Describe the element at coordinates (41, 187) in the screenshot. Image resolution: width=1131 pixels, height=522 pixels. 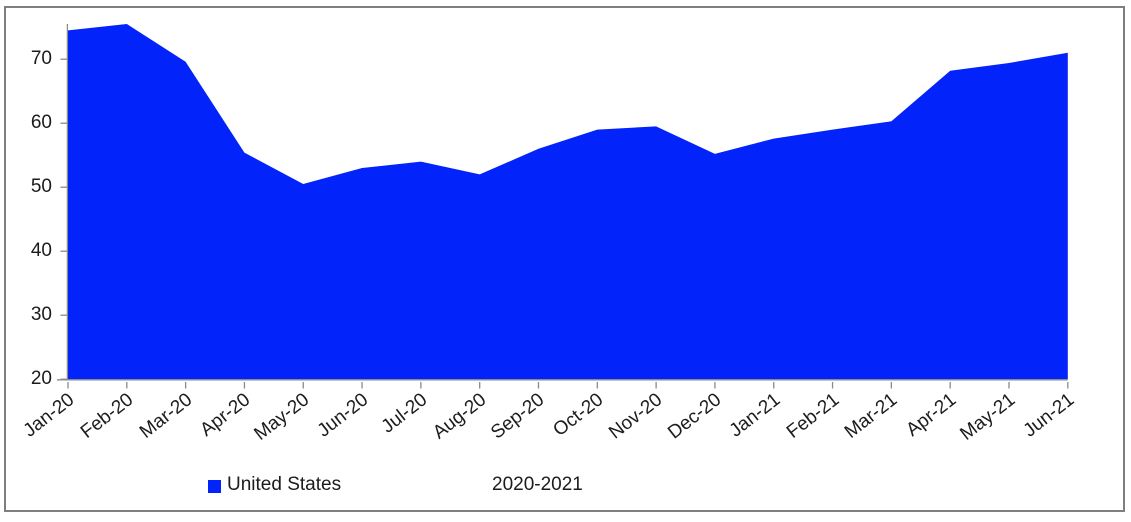
I see `y-axis-tick-label: 50` at that location.